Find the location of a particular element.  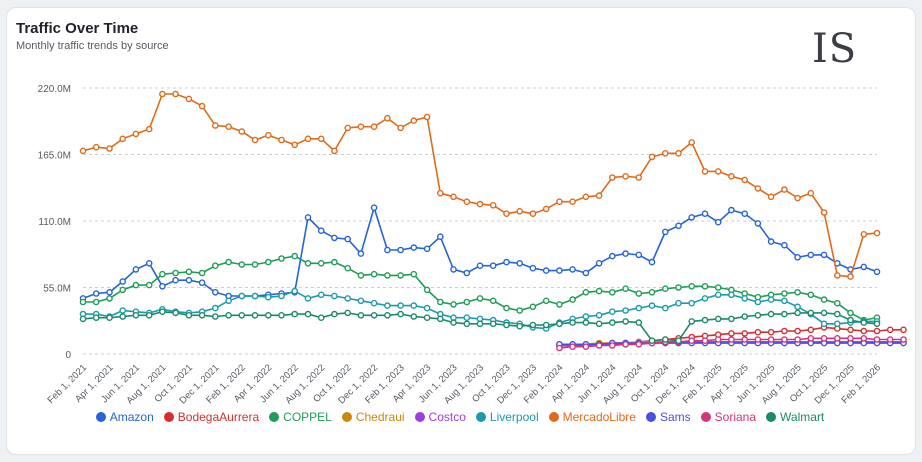

legend-item-soriana: Soriana is located at coordinates (728, 417).